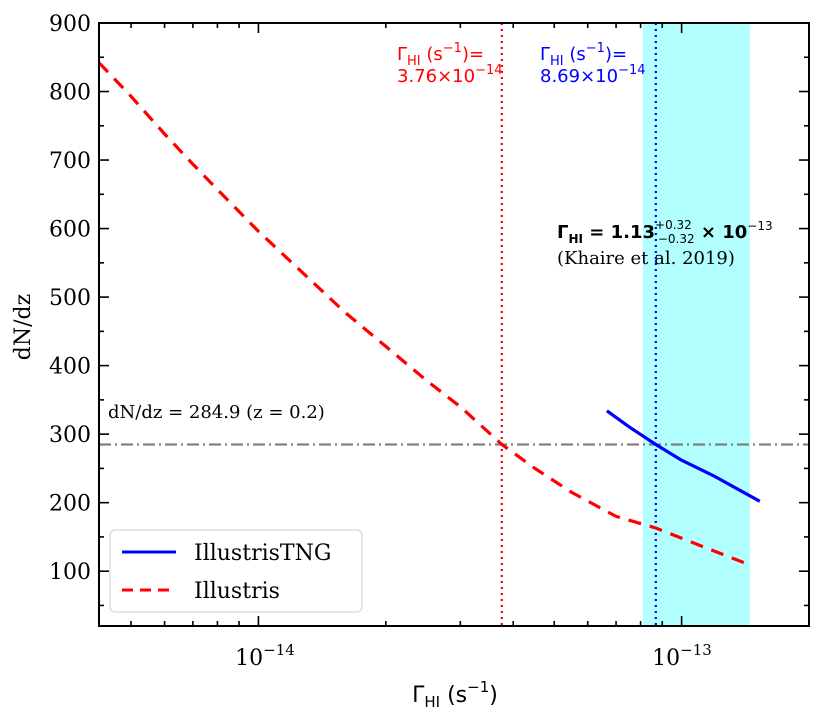 Image resolution: width=822 pixels, height=719 pixels. What do you see at coordinates (237, 591) in the screenshot?
I see `legend-label-illustris: Illustris` at bounding box center [237, 591].